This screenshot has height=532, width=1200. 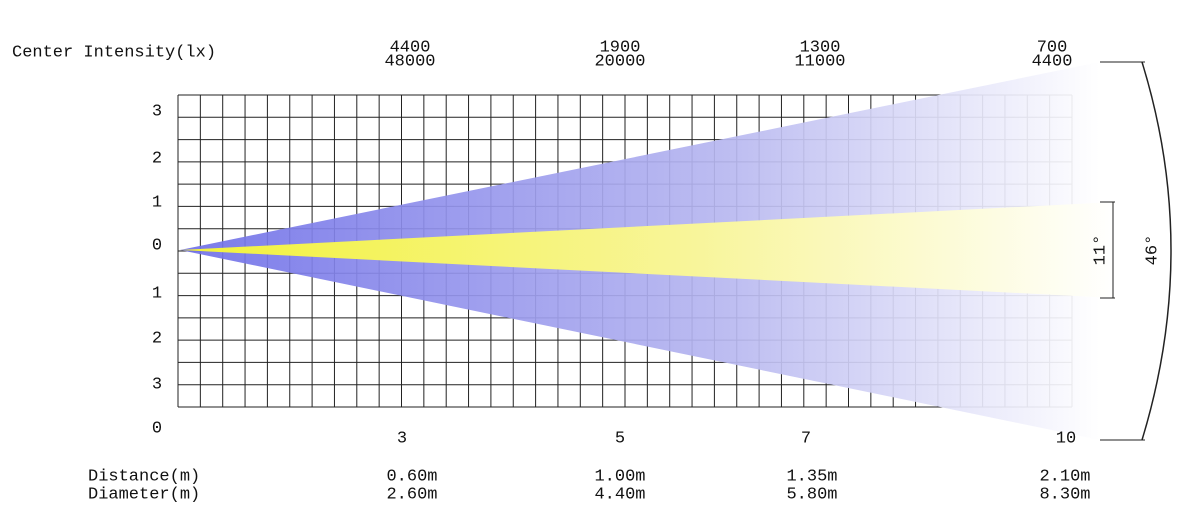 What do you see at coordinates (647, 250) in the screenshot?
I see `narrow-beam` at bounding box center [647, 250].